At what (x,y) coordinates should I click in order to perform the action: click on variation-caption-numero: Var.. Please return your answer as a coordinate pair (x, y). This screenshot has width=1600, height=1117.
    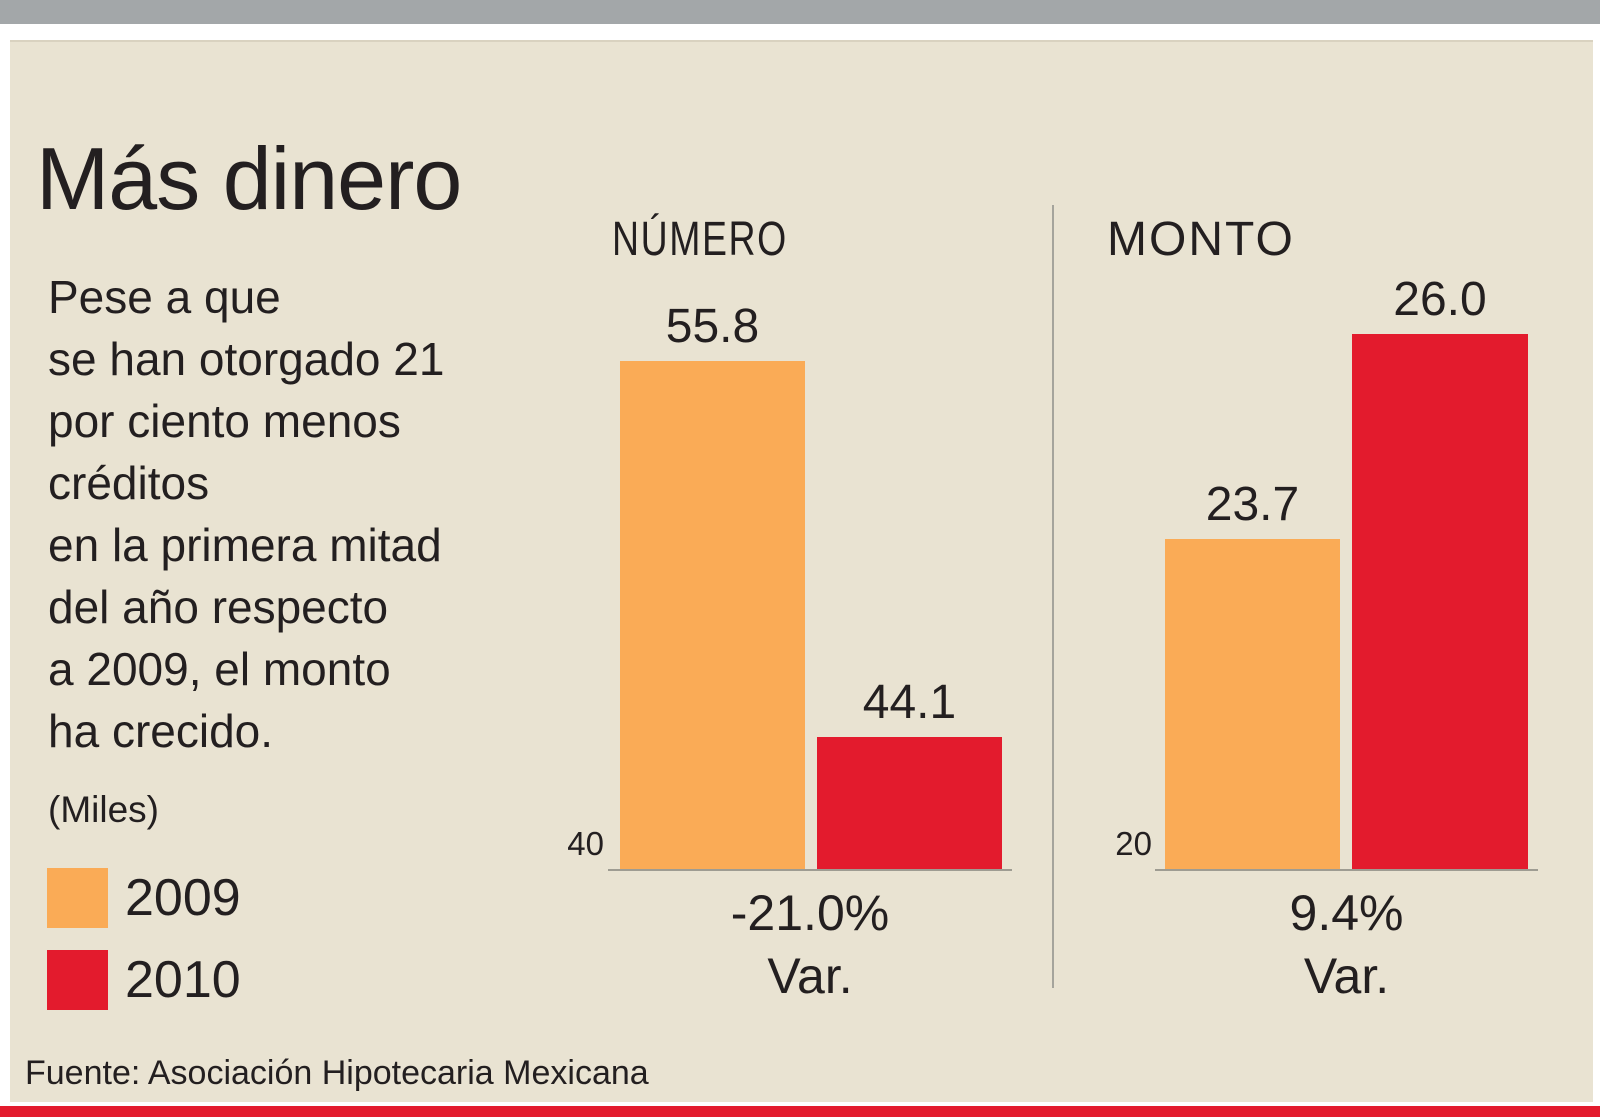
    Looking at the image, I should click on (810, 976).